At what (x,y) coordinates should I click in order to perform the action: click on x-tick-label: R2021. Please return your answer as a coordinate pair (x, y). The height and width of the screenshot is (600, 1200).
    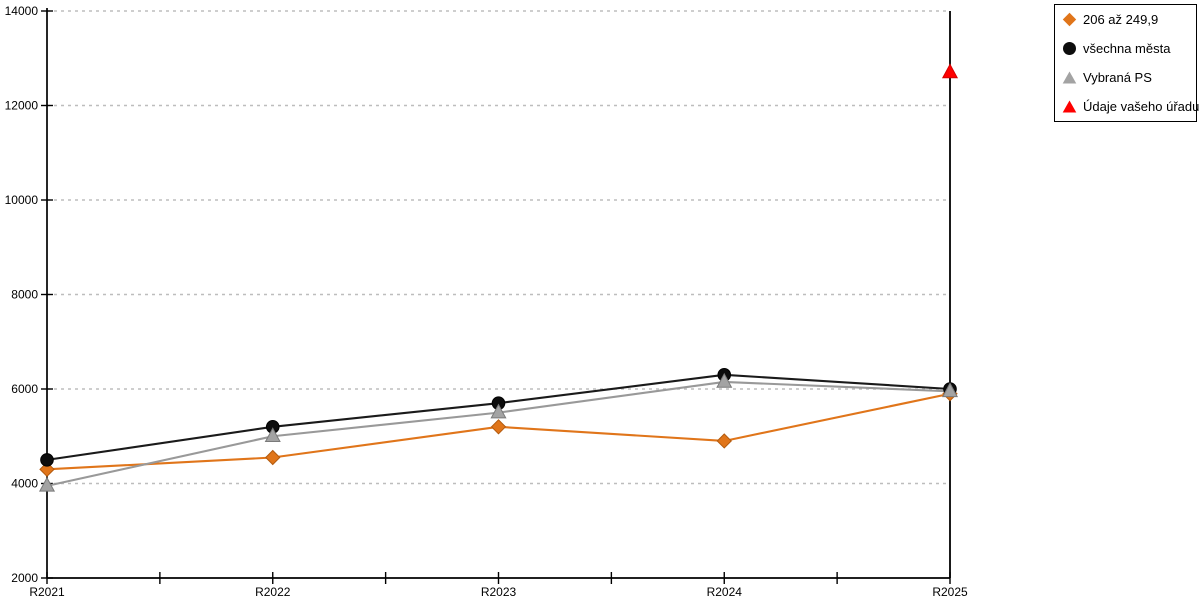
    Looking at the image, I should click on (47, 592).